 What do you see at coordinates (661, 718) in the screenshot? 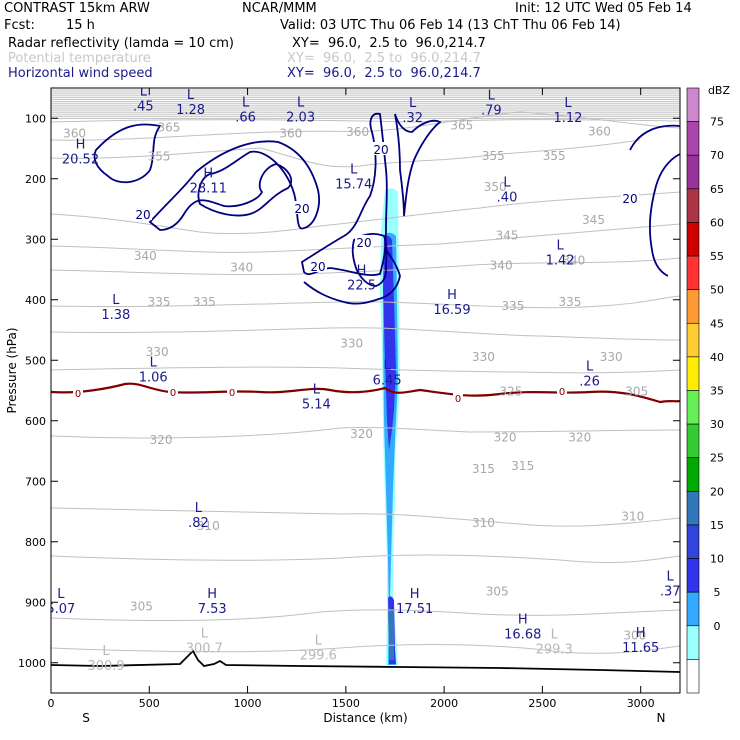
I see `x-axis-north-label: N` at bounding box center [661, 718].